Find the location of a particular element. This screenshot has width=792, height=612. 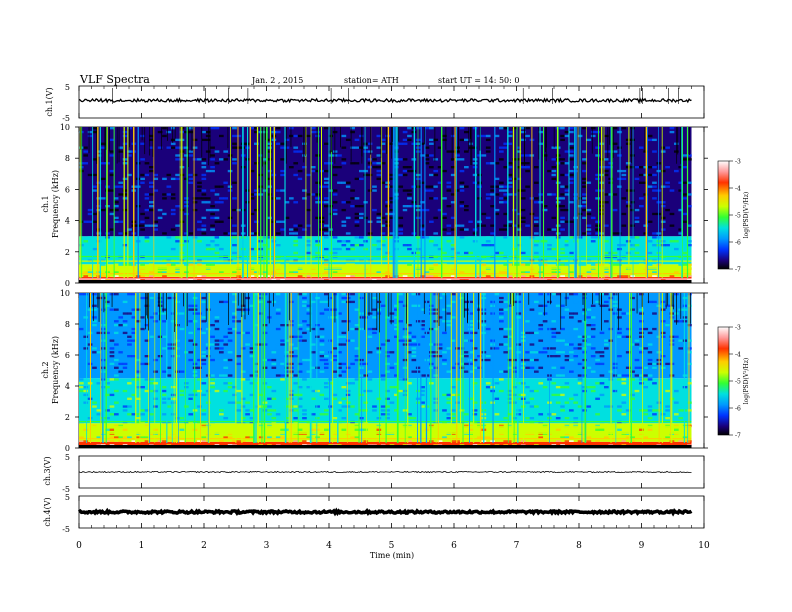

ch2-bottom-band is located at coordinates (385, 446).